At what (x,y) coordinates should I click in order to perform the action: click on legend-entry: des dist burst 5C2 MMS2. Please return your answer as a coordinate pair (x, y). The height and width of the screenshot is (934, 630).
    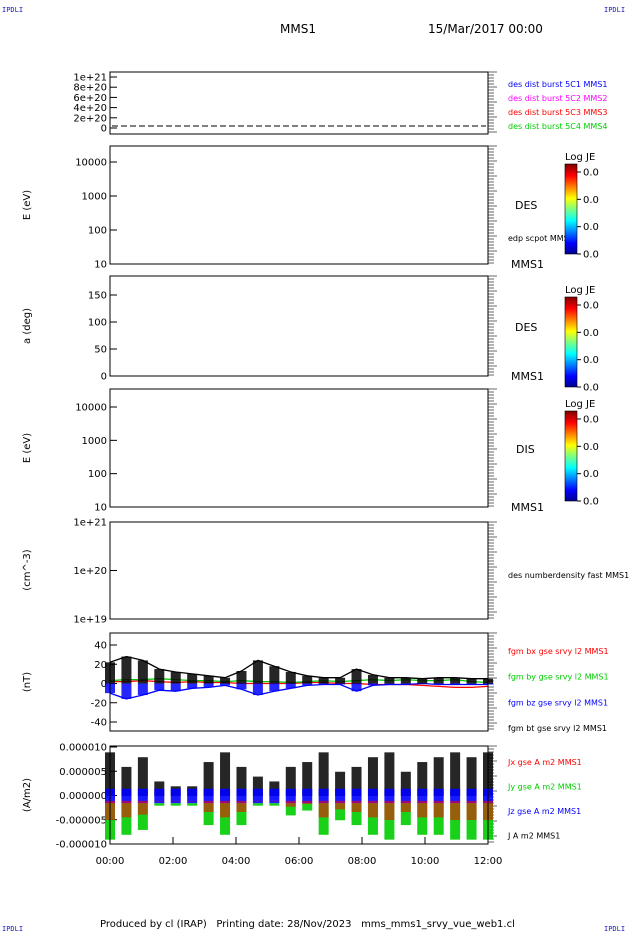
    Looking at the image, I should click on (557, 98).